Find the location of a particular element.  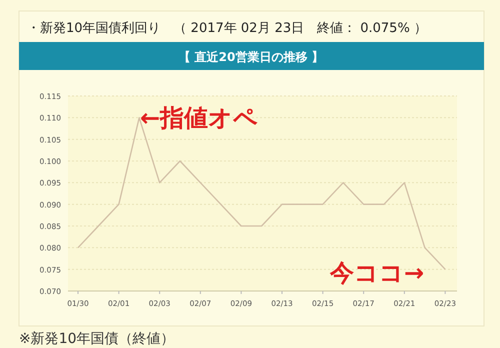

chart-subtitle: 【 直近20営業日の推移 】 is located at coordinates (251, 57).